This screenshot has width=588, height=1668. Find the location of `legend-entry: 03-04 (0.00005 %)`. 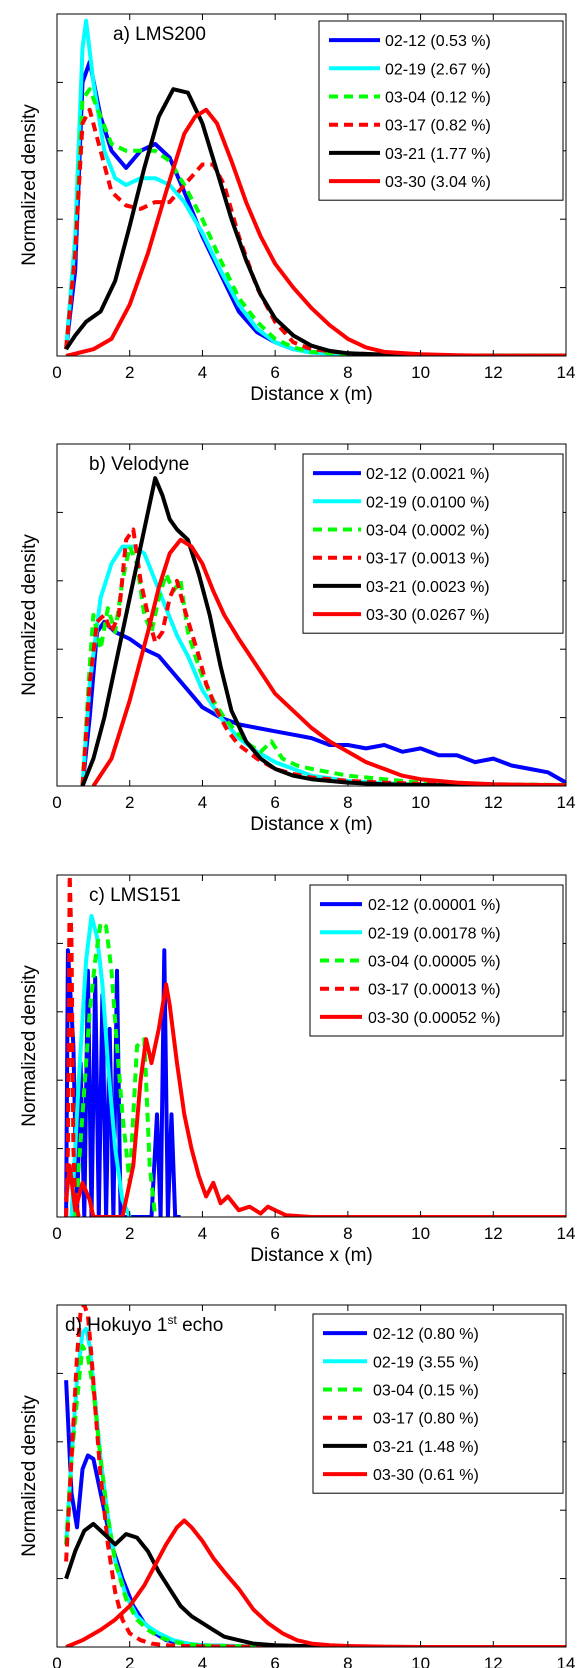

legend-entry: 03-04 (0.00005 %) is located at coordinates (434, 962).